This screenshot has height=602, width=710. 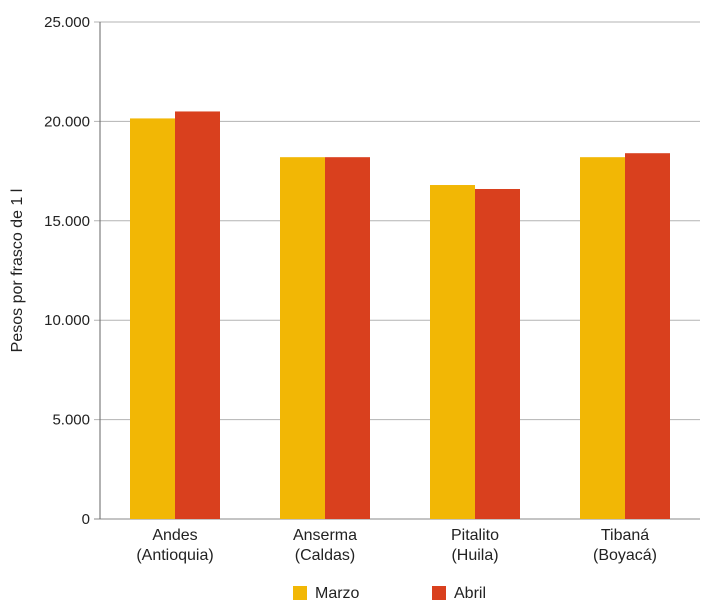 I want to click on y-tick-labels: 0 5.000 10.000 15.000 20.000 25.000, so click(x=67, y=271).